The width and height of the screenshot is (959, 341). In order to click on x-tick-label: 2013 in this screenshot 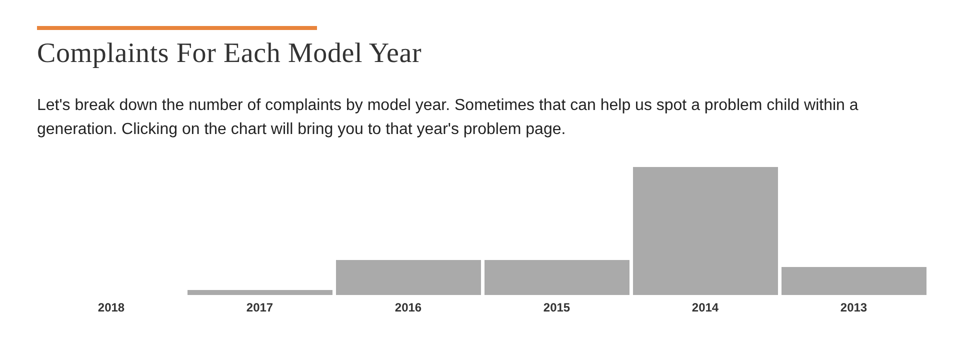, I will do `click(854, 307)`.